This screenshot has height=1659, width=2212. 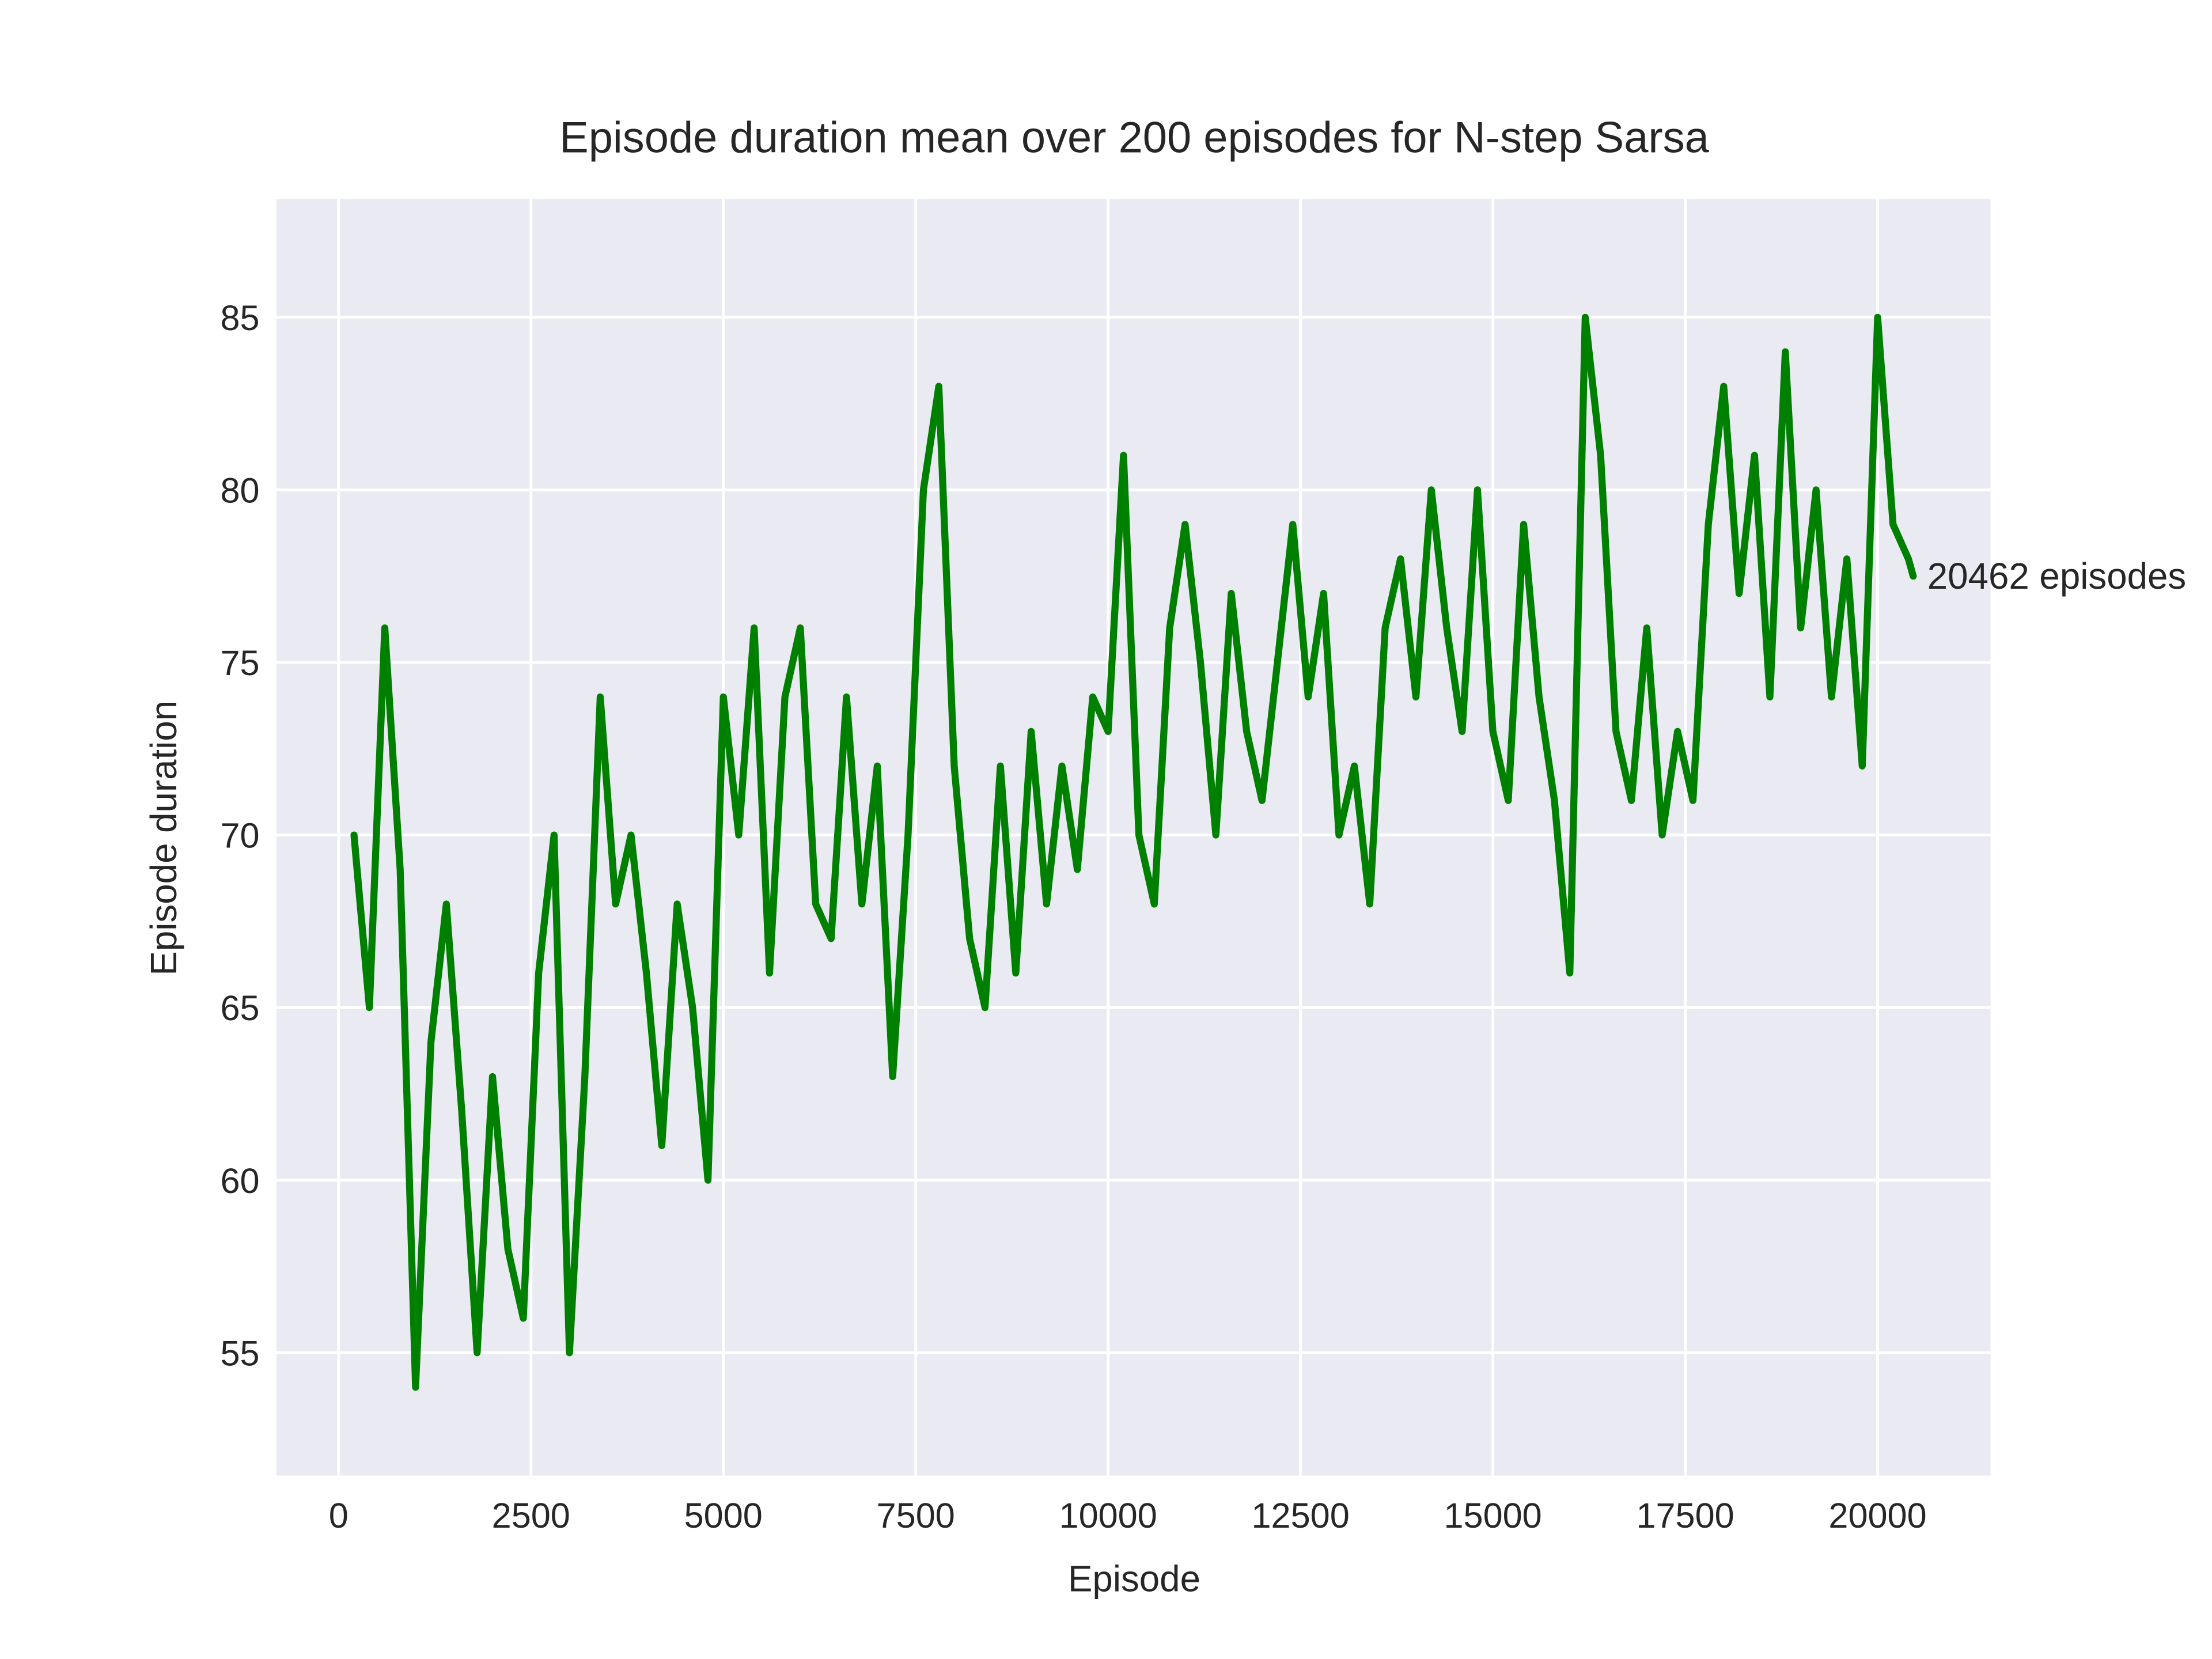 I want to click on x-tick-label: 12500, so click(x=1301, y=1515).